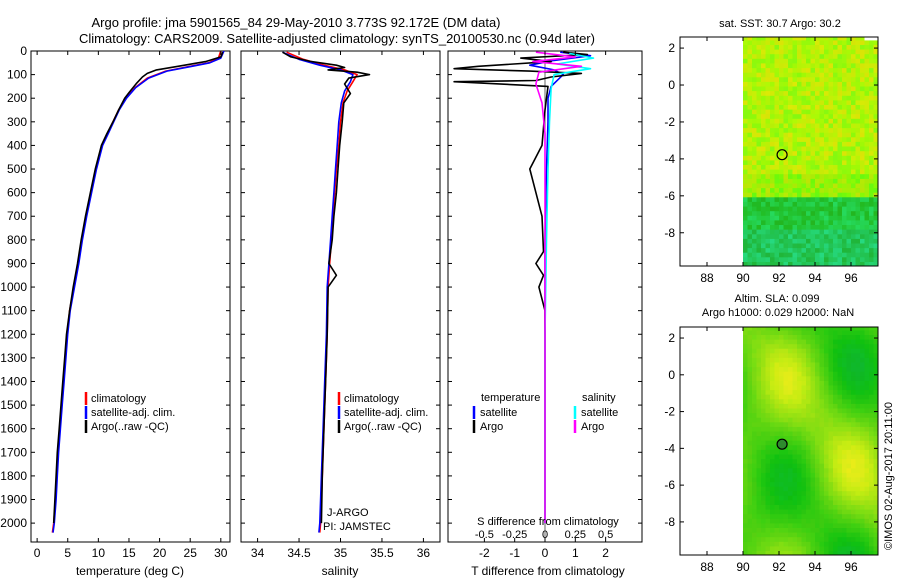  I want to click on y-tick-label: 900, so click(17, 263).